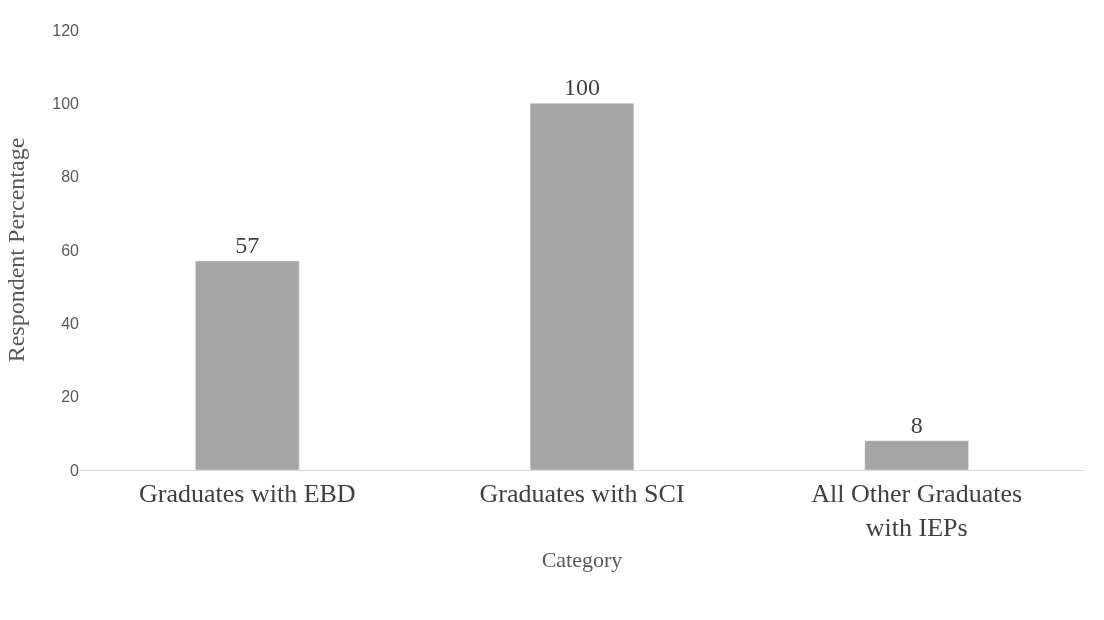 This screenshot has width=1104, height=620. What do you see at coordinates (70, 250) in the screenshot?
I see `y-tick-label: 60` at bounding box center [70, 250].